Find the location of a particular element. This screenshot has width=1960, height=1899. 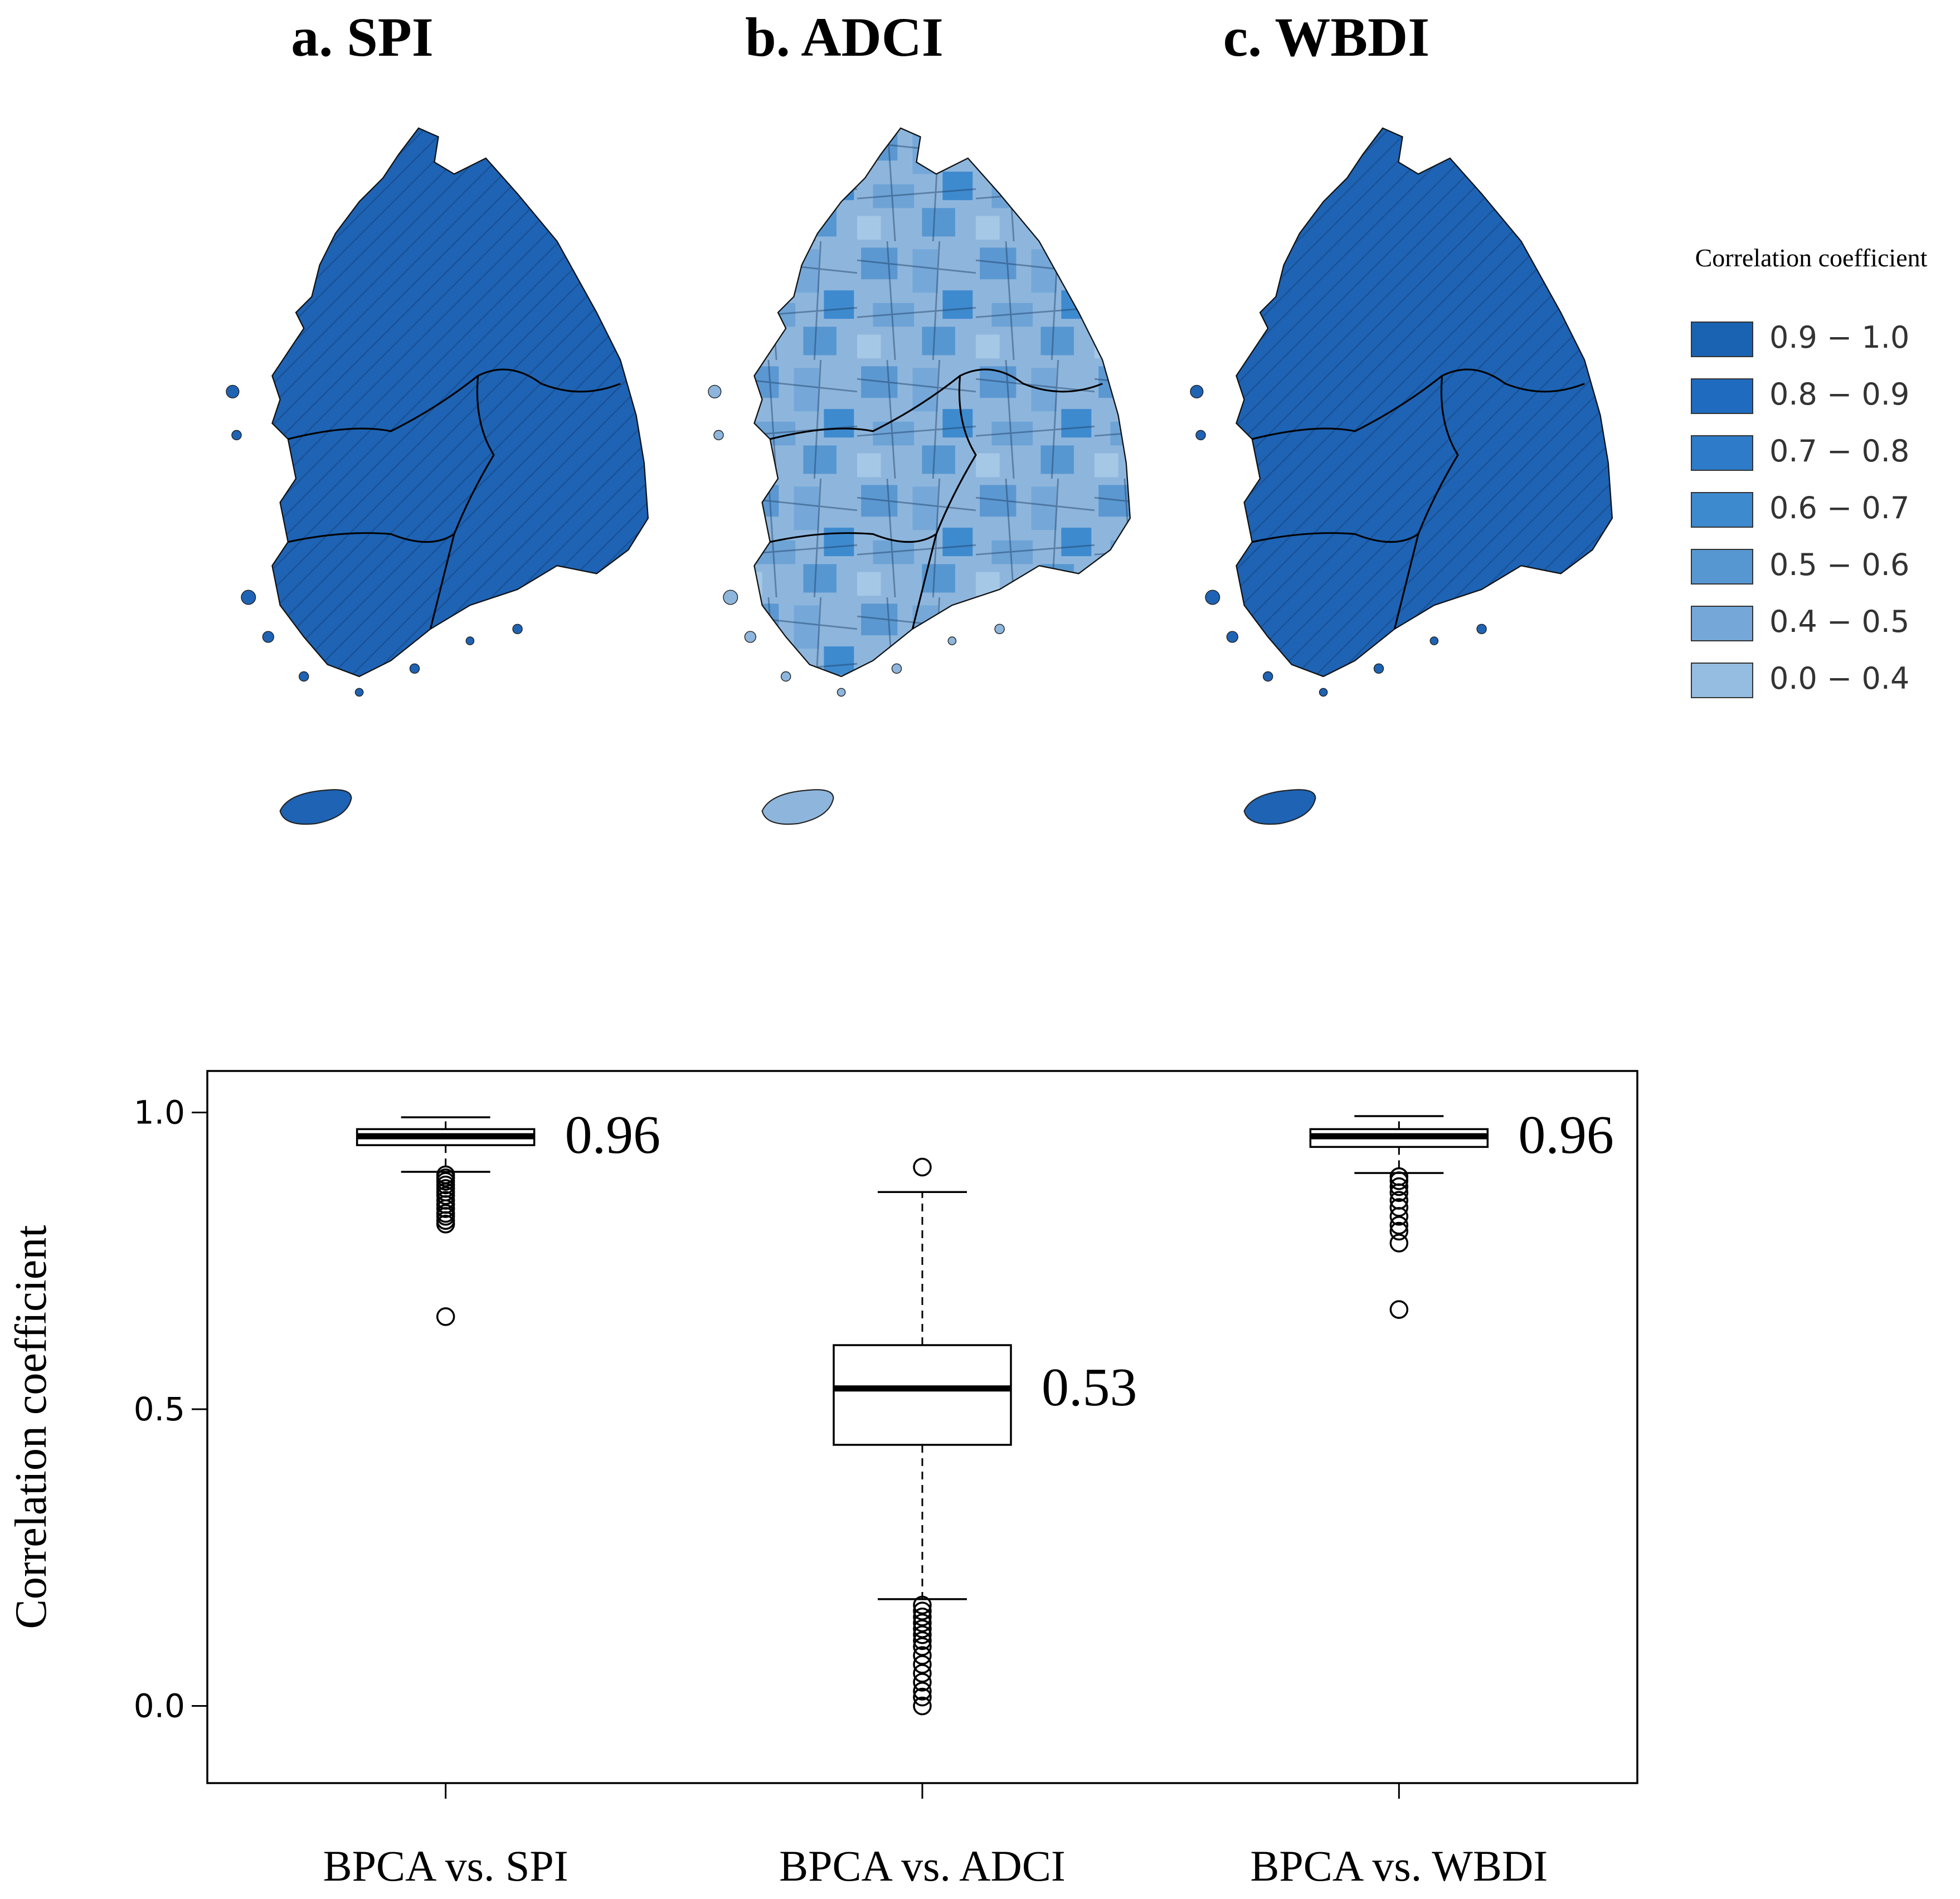

median-value-label: 0.96 is located at coordinates (613, 1135).